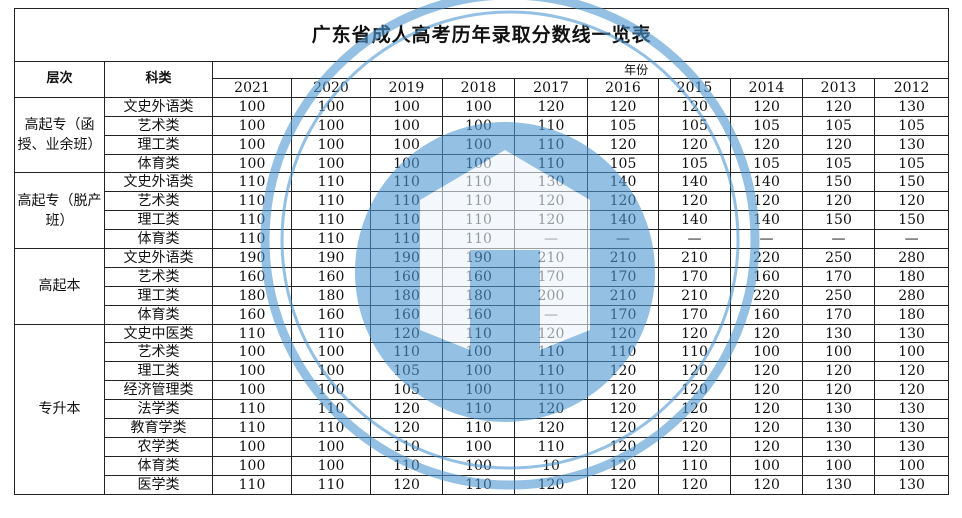  Describe the element at coordinates (478, 88) in the screenshot. I see `year-header-2018: 2018` at that location.